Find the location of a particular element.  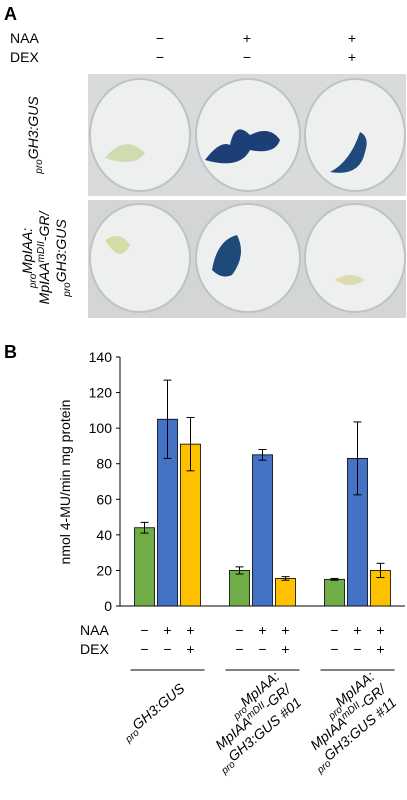

y-tick-label: 60 is located at coordinates (104, 499).